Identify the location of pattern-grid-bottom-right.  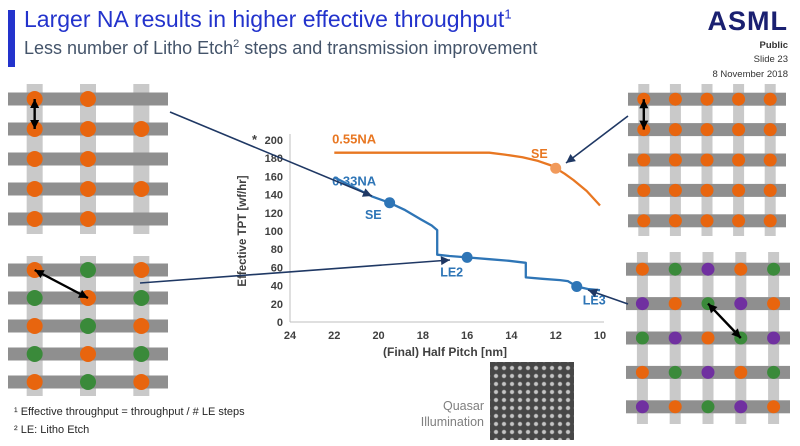
(708, 338).